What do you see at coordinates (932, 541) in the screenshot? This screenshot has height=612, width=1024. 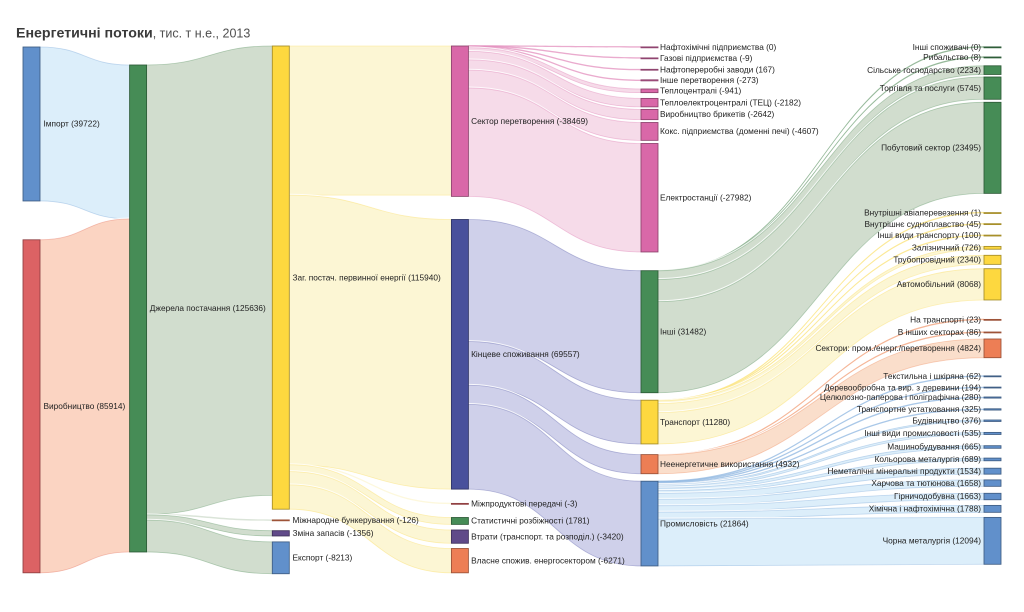 I see `svg-text: Чорна металургія (12094)` at bounding box center [932, 541].